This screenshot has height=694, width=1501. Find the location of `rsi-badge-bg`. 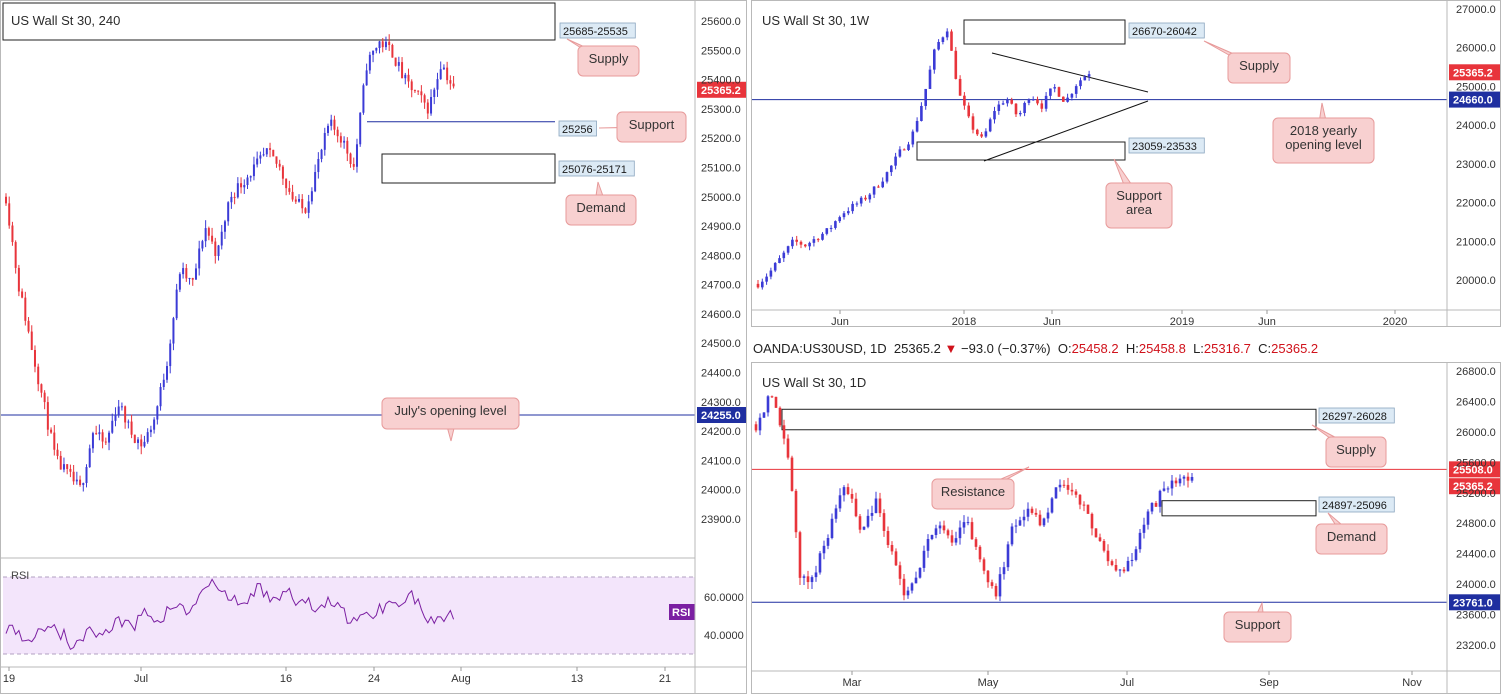

rsi-badge-bg is located at coordinates (682, 612).